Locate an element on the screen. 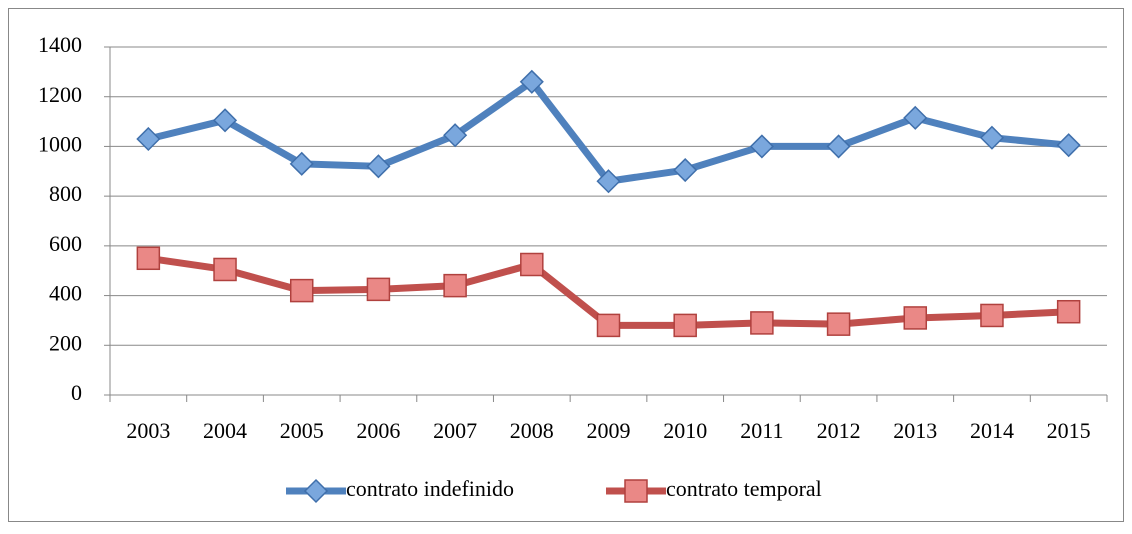 The height and width of the screenshot is (534, 1132). x-tick-label: 2009 is located at coordinates (609, 430).